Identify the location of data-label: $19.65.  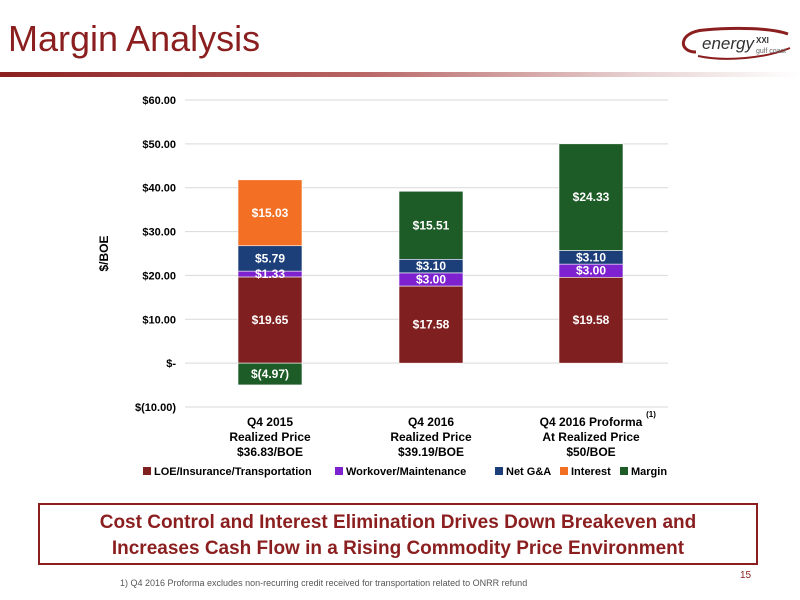
(270, 320).